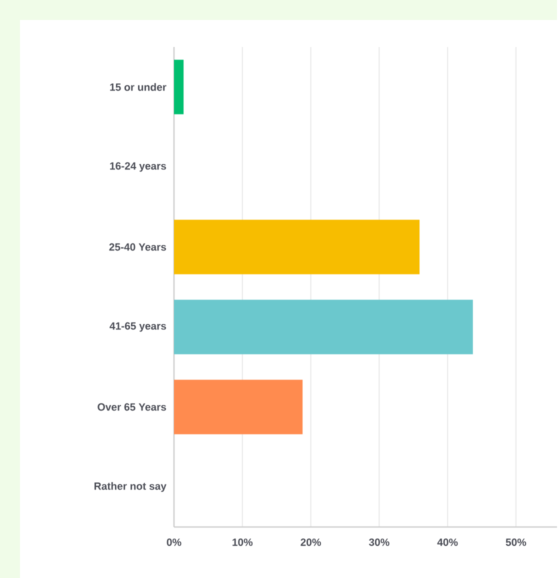  I want to click on y-tick-label: Over 65 Years, so click(132, 407).